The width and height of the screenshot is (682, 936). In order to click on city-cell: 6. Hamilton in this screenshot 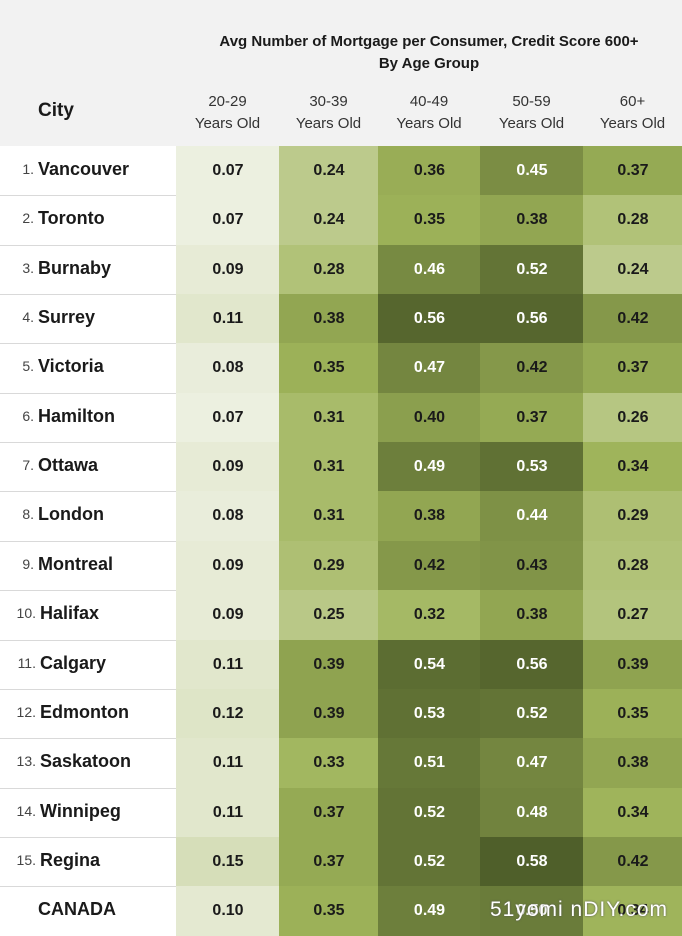, I will do `click(88, 417)`.